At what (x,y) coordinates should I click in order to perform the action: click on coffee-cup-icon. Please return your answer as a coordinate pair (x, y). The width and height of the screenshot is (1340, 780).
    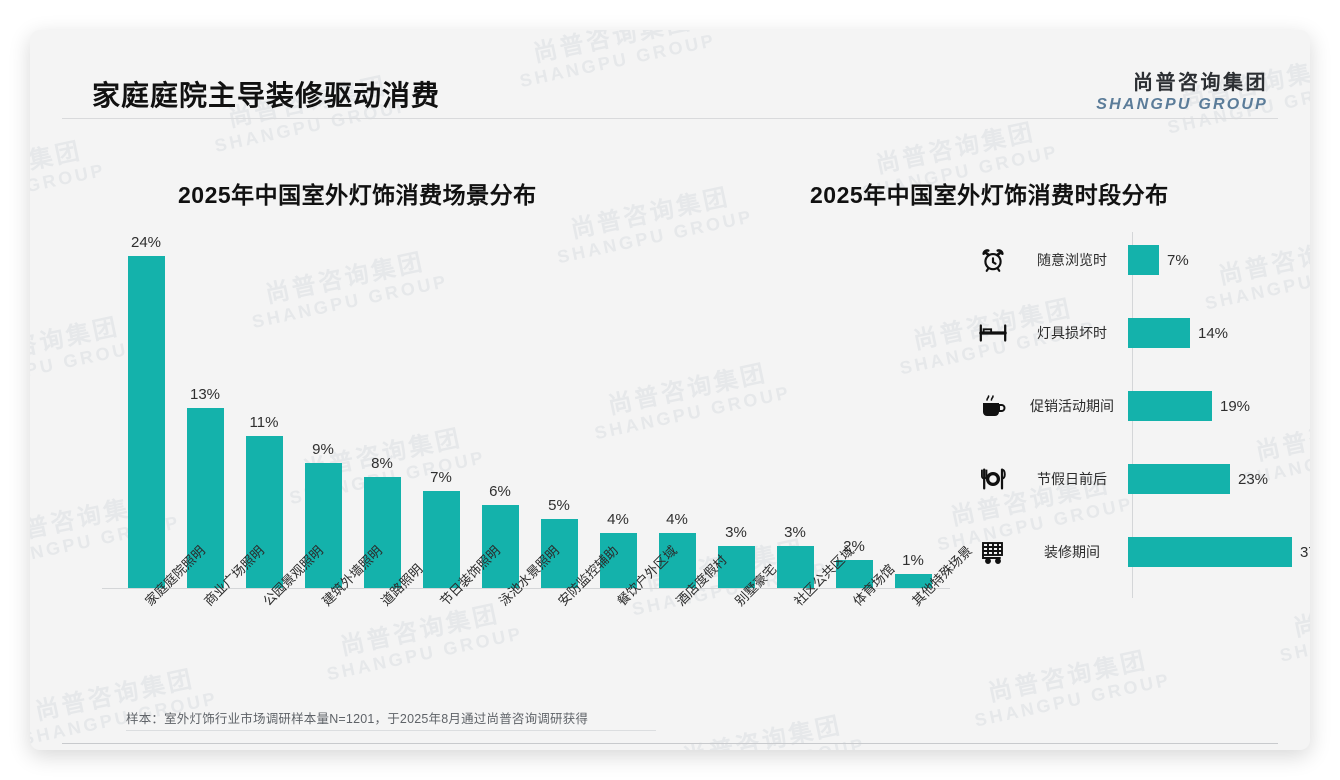
    Looking at the image, I should click on (993, 406).